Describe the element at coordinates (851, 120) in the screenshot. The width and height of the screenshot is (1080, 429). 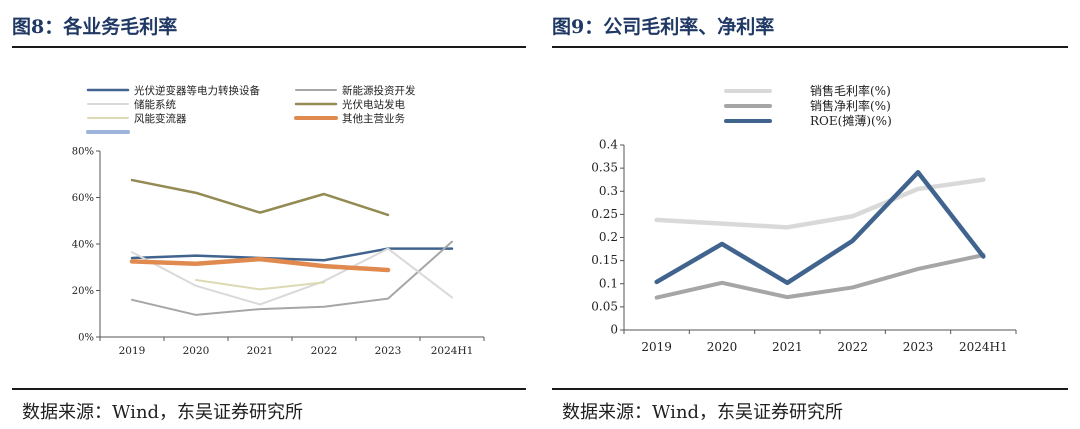
I see `legend-label: ROE(摊薄)(%)` at that location.